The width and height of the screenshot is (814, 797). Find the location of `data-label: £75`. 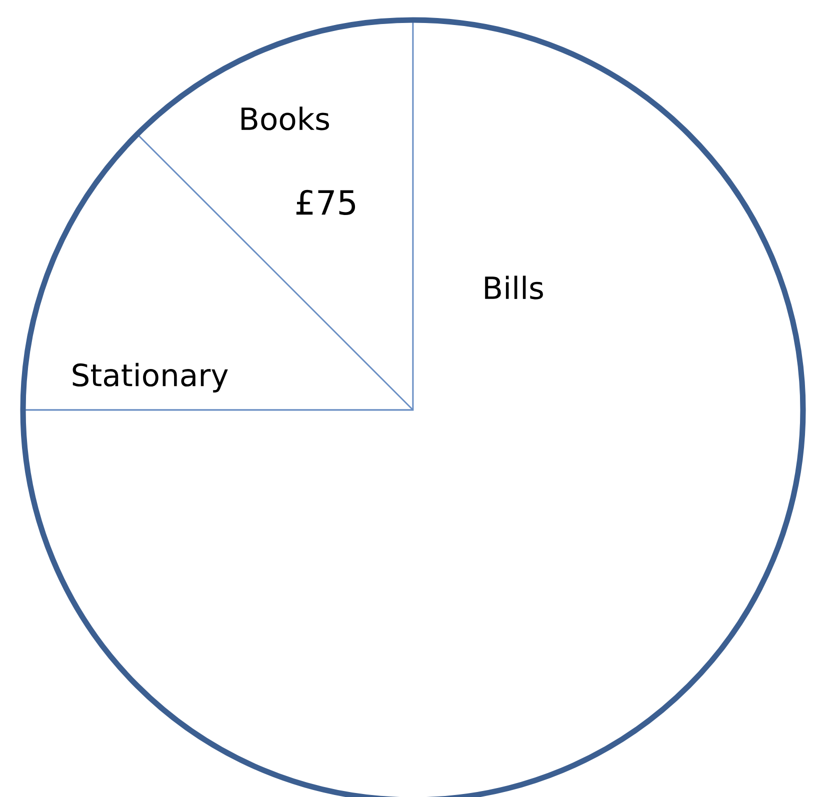

data-label: £75 is located at coordinates (326, 203).